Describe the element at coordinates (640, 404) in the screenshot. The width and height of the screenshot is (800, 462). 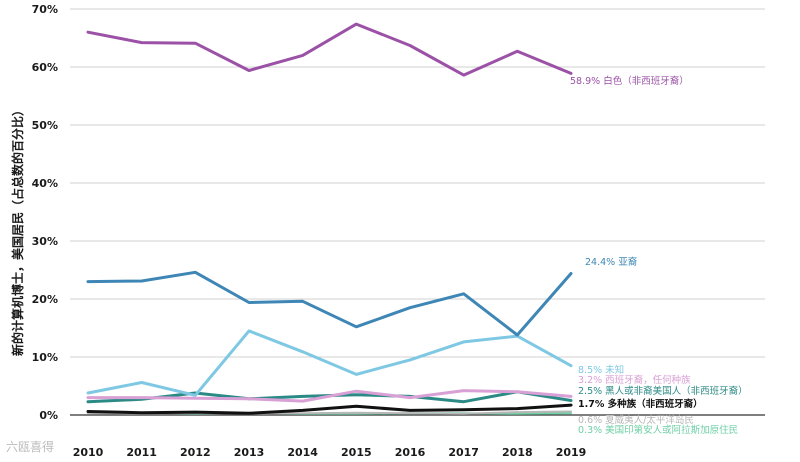
I see `series-label: 1.7% 多种族（非西班牙裔）` at that location.